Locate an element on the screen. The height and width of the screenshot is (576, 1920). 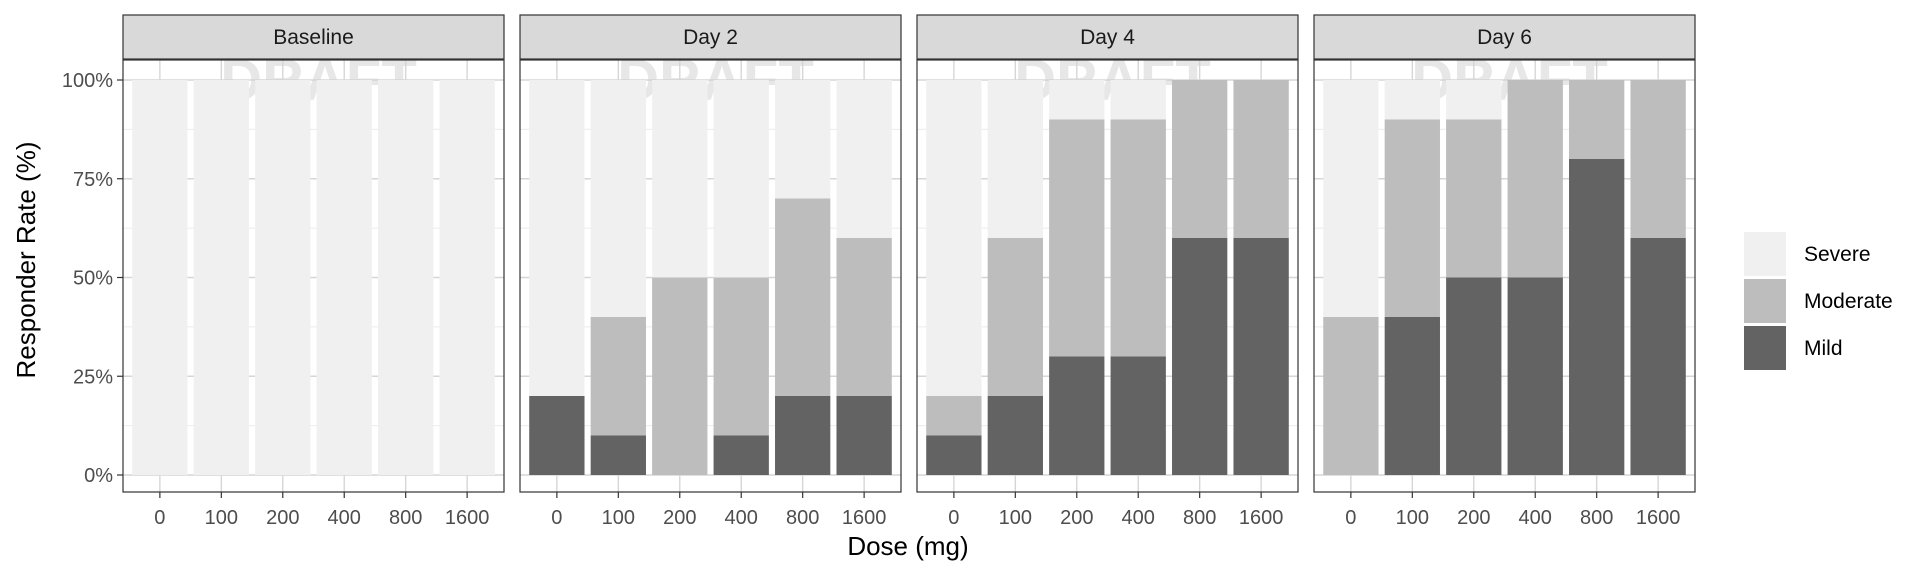
y-tick-label: 50% is located at coordinates (93, 279).